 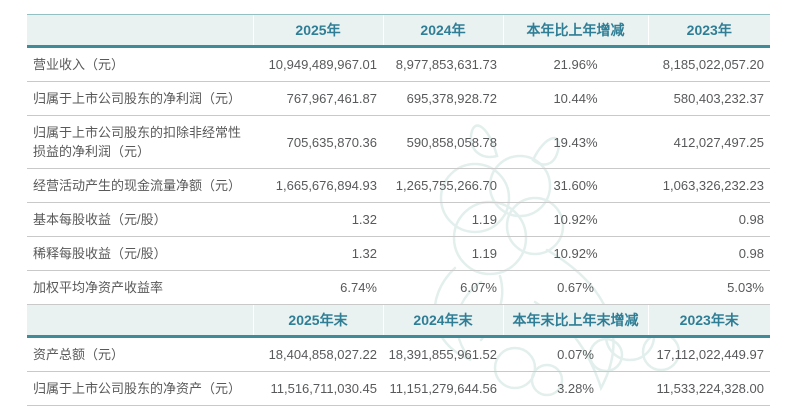 What do you see at coordinates (709, 388) in the screenshot?
I see `cell-value-2023: 11,533,224,328.00` at bounding box center [709, 388].